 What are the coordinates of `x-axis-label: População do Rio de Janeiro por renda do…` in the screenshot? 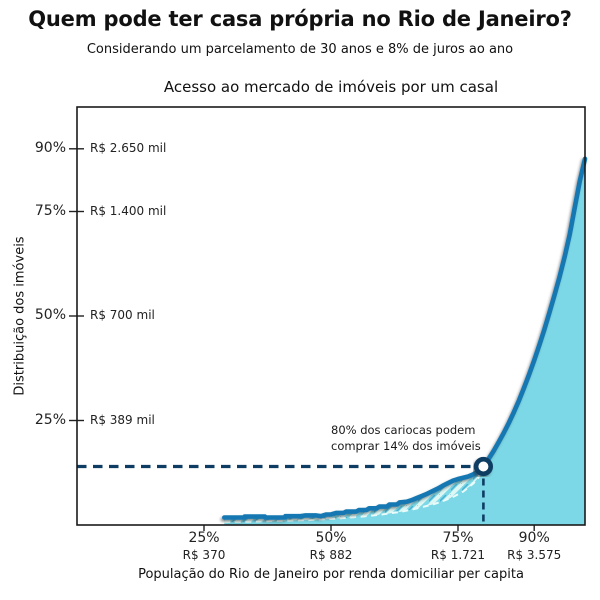 It's located at (331, 574).